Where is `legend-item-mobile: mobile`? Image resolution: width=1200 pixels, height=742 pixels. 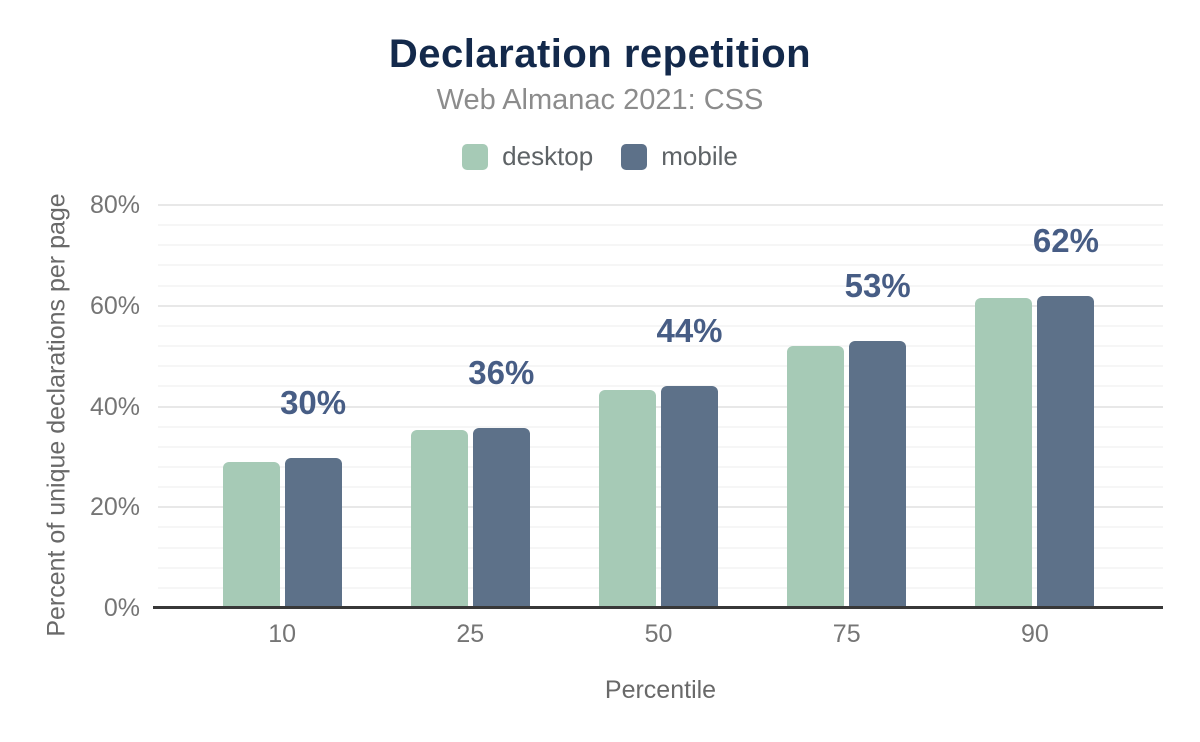 legend-item-mobile: mobile is located at coordinates (679, 156).